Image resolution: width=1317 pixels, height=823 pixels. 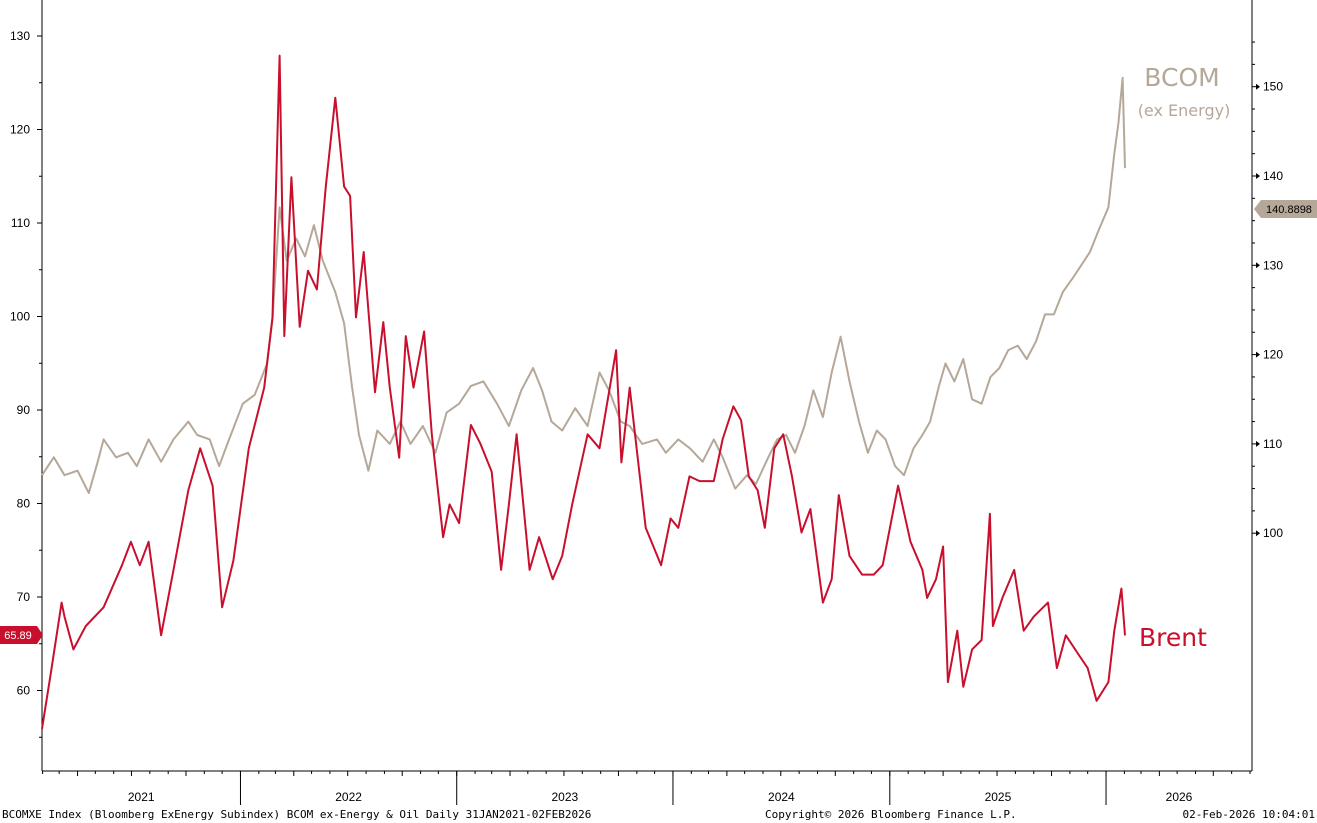 I want to click on brent-last-value-badge: 65.89, so click(x=21, y=635).